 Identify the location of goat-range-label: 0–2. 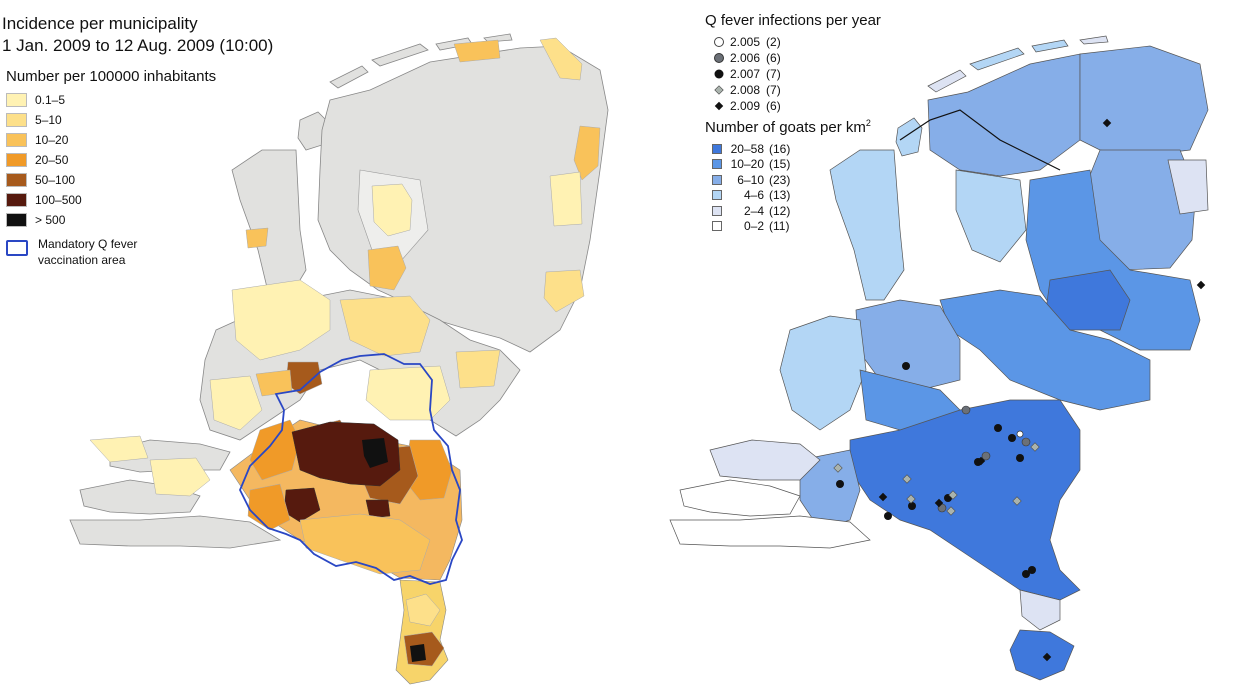
(753, 226).